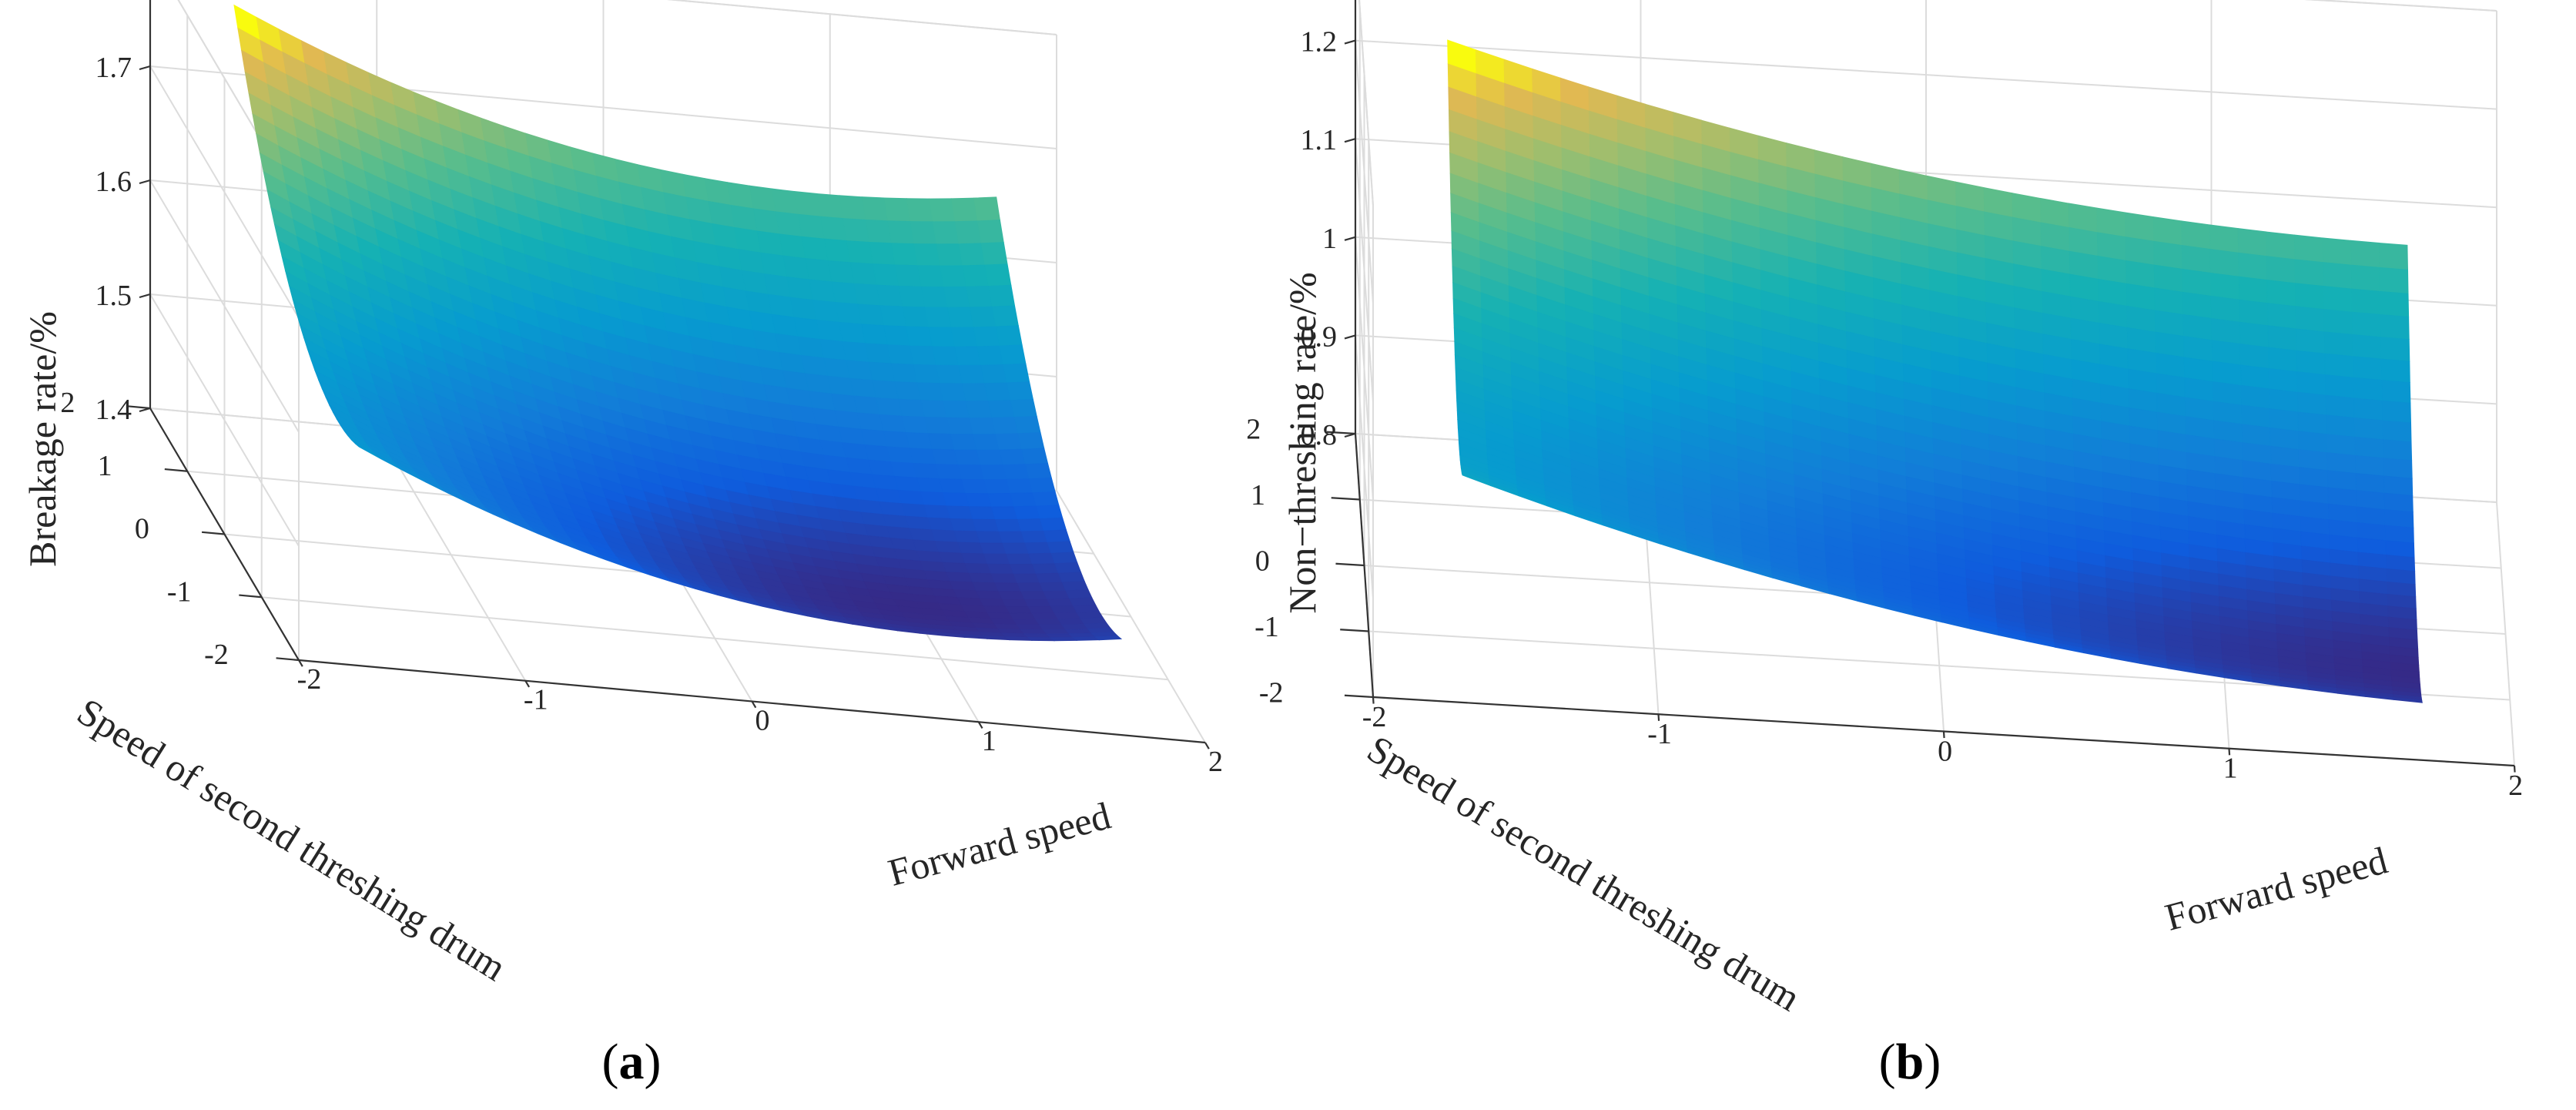 Image resolution: width=2576 pixels, height=1110 pixels. Describe the element at coordinates (1910, 1062) in the screenshot. I see `caption-b-letter: b` at that location.